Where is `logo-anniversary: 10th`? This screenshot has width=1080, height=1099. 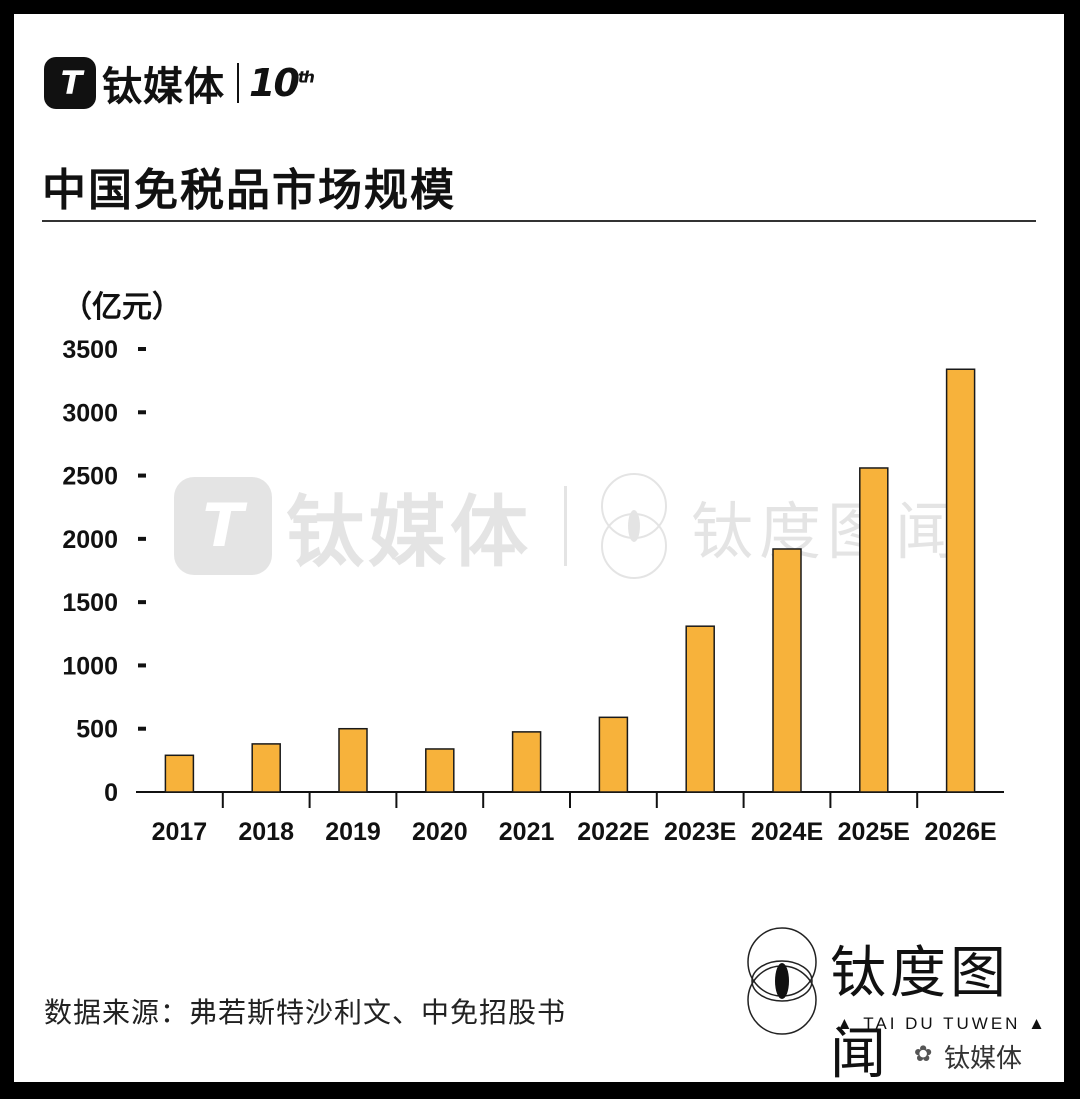 logo-anniversary: 10th is located at coordinates (282, 83).